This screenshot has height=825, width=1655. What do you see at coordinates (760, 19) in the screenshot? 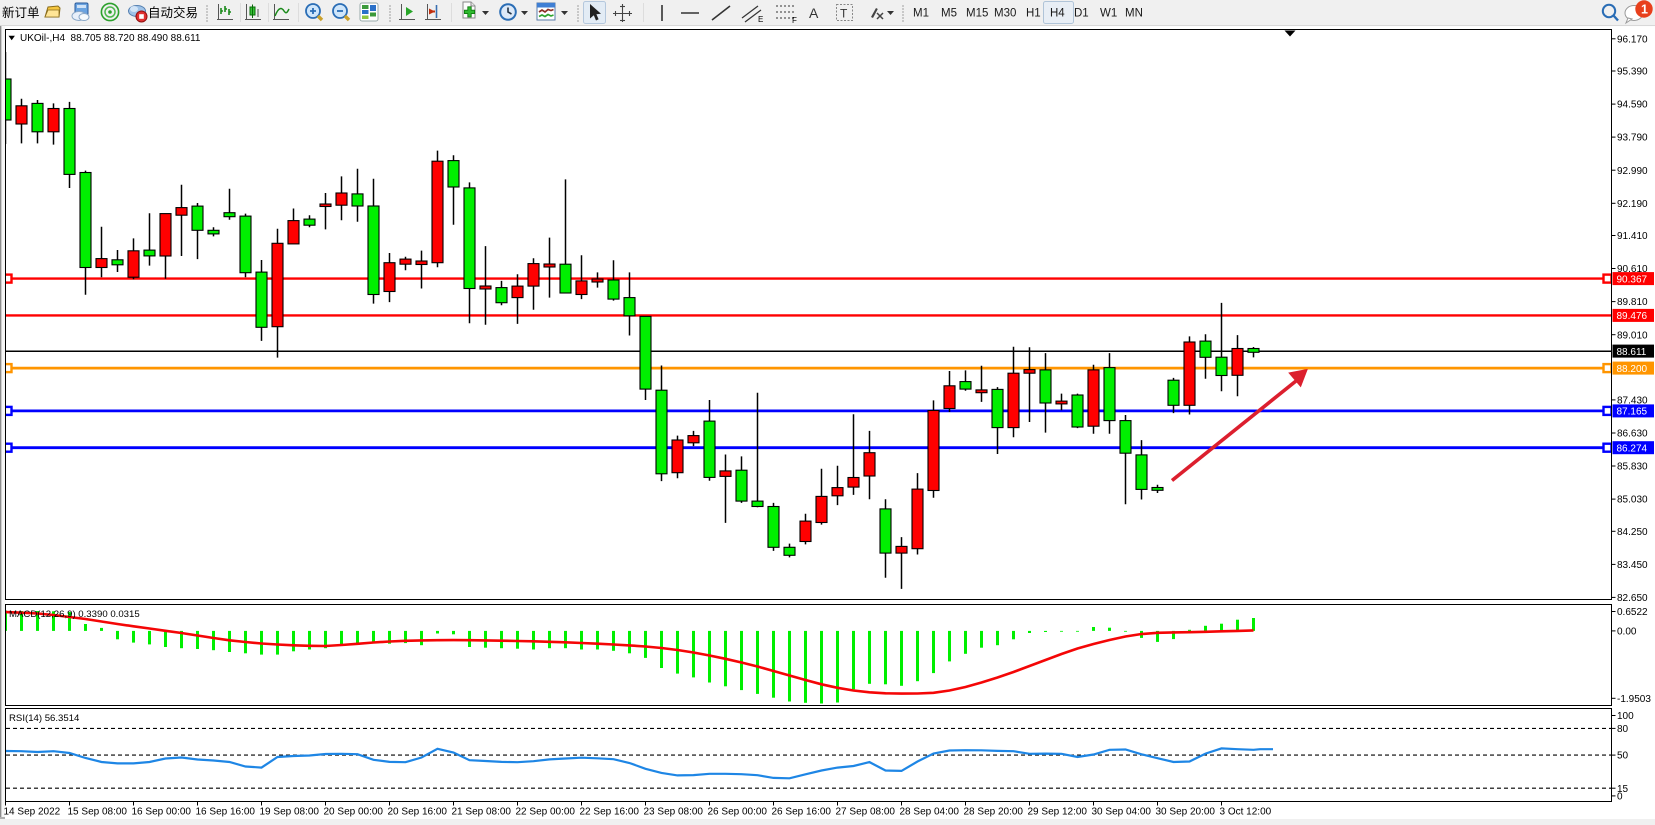
I see `svg-text: E` at bounding box center [760, 19].